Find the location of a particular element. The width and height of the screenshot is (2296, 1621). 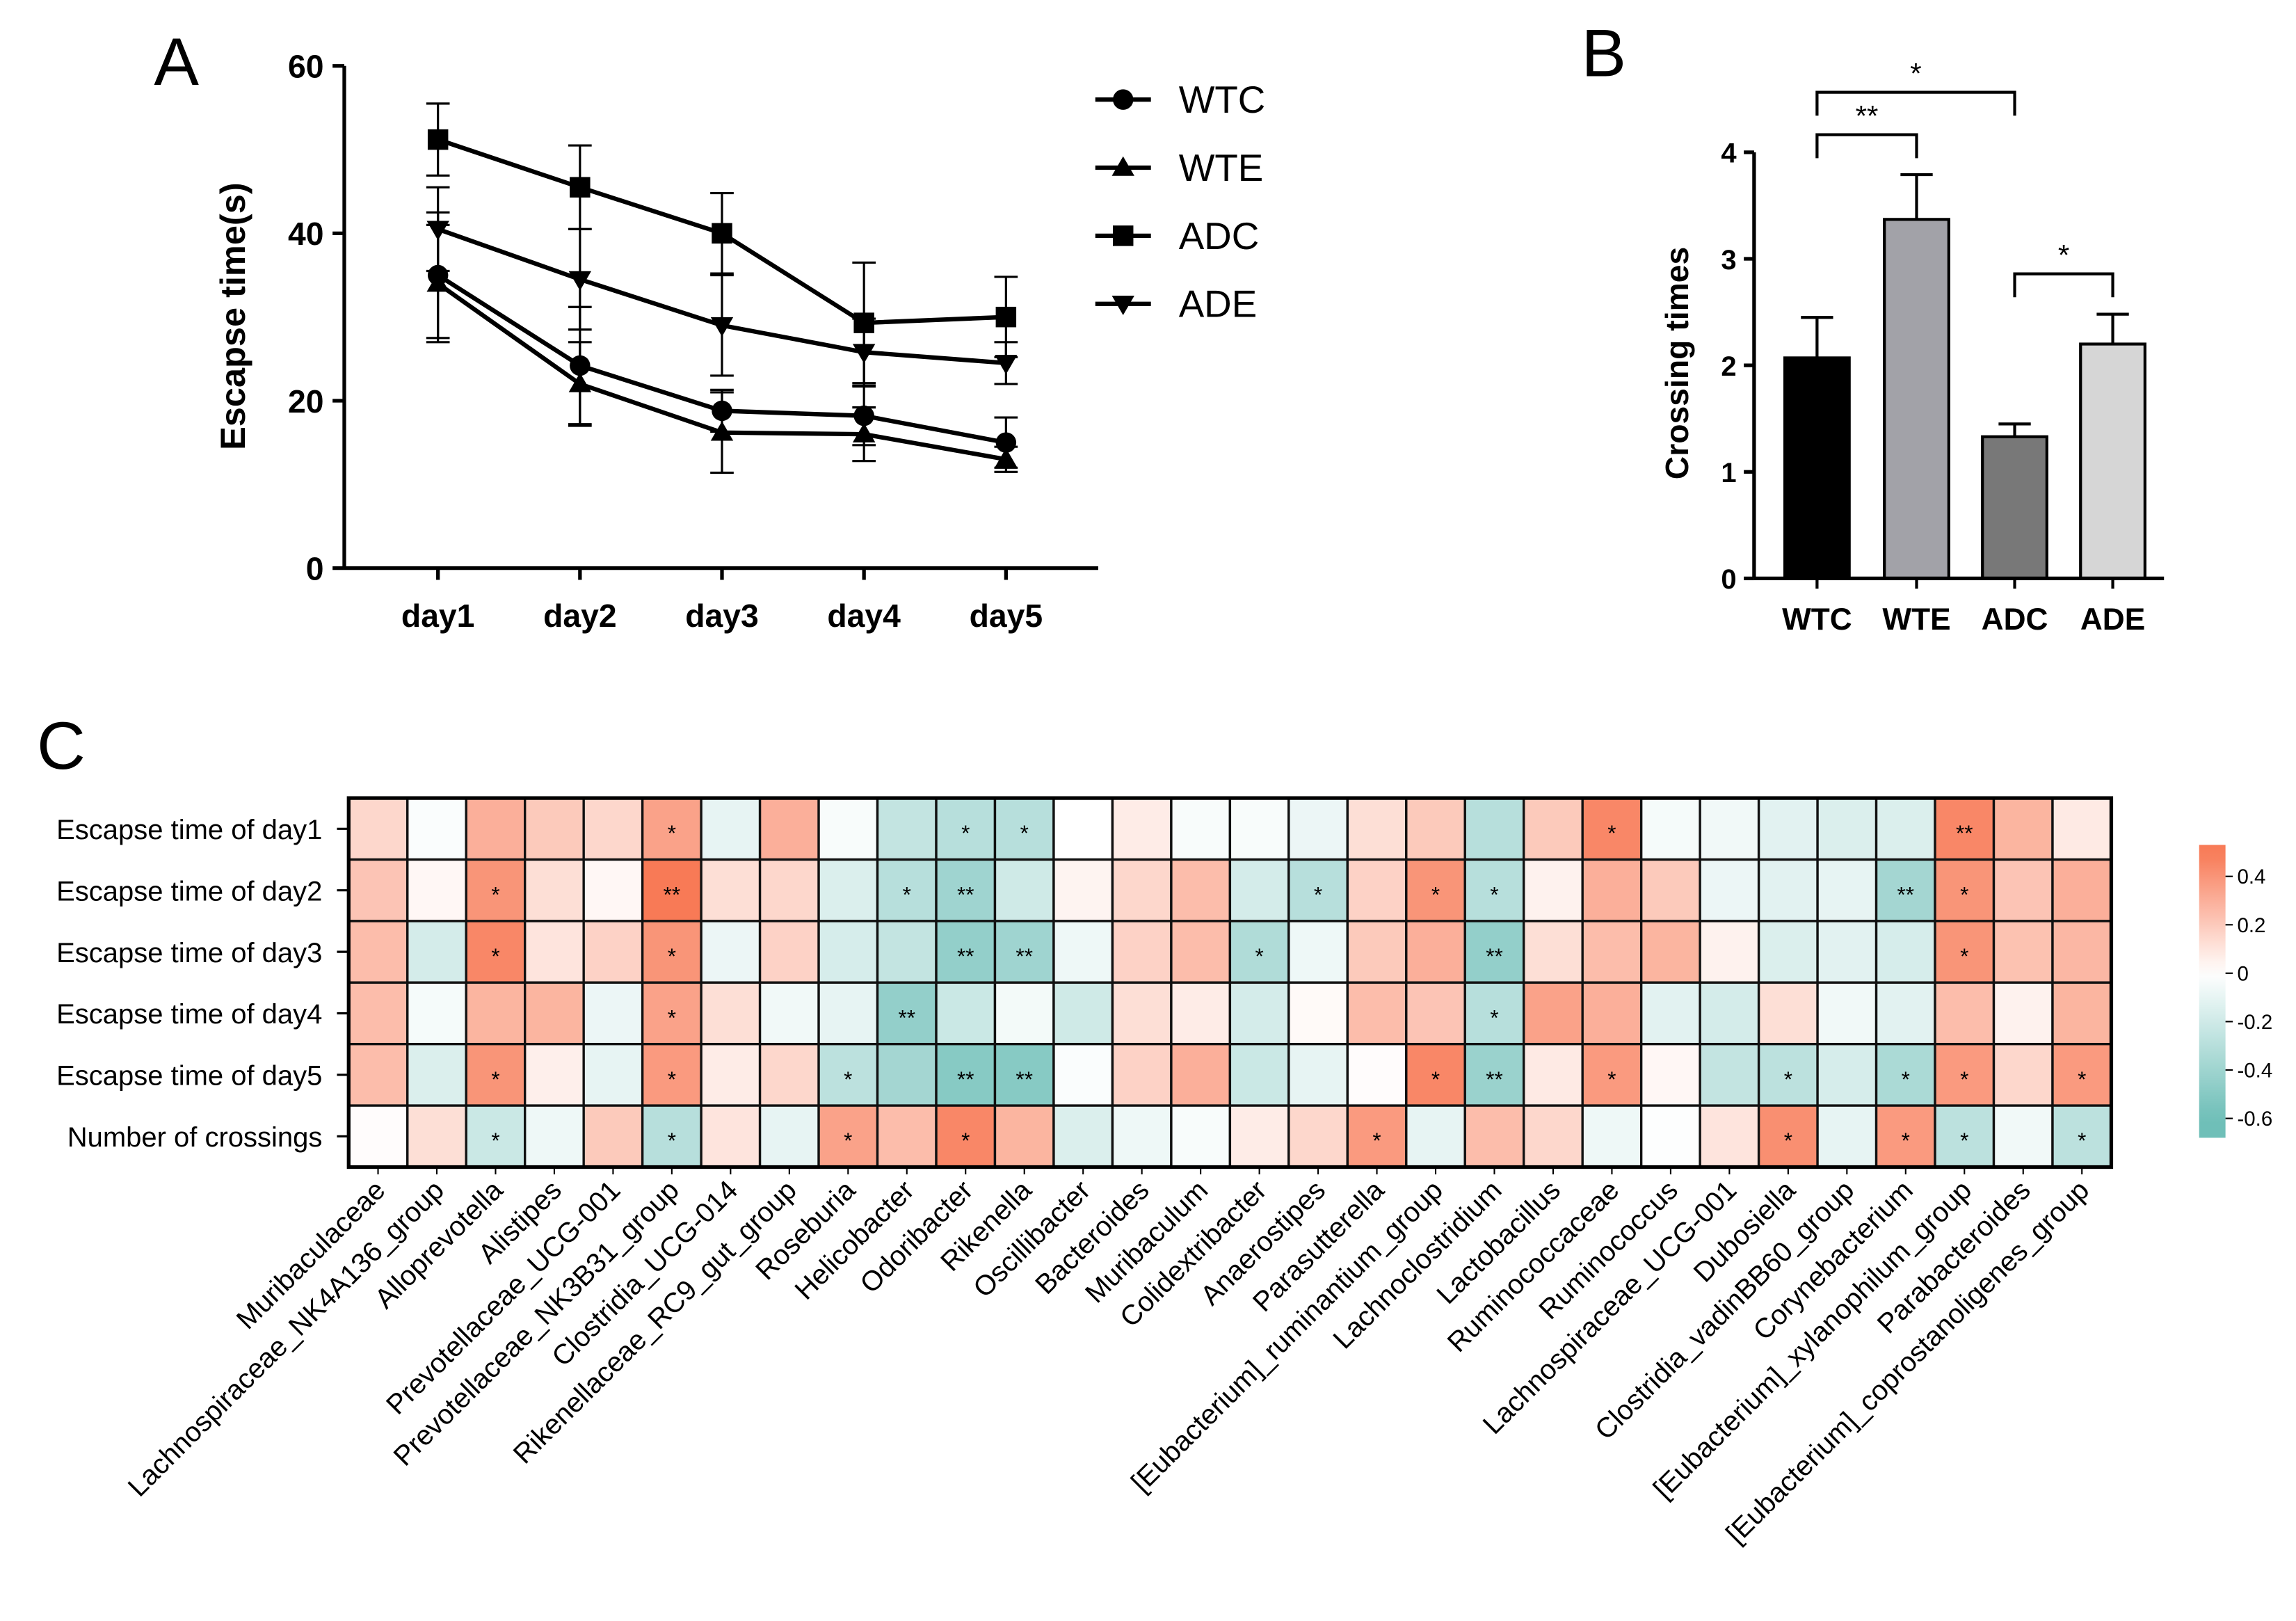

y-tick-label: 3 is located at coordinates (1728, 260).